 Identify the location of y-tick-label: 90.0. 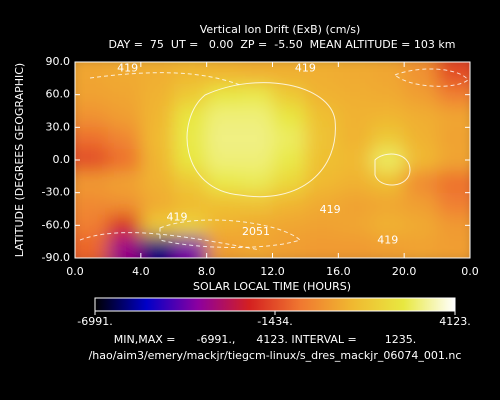
(58, 61).